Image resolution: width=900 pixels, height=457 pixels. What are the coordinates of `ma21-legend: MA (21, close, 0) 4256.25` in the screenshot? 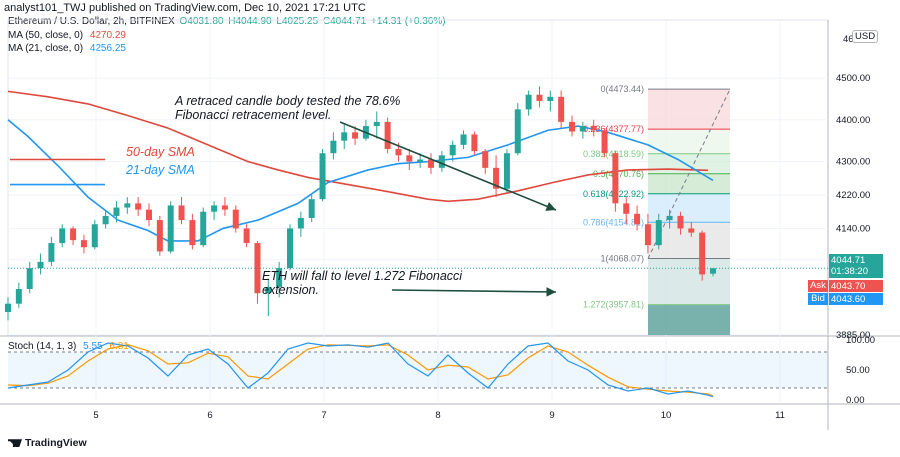 It's located at (67, 48).